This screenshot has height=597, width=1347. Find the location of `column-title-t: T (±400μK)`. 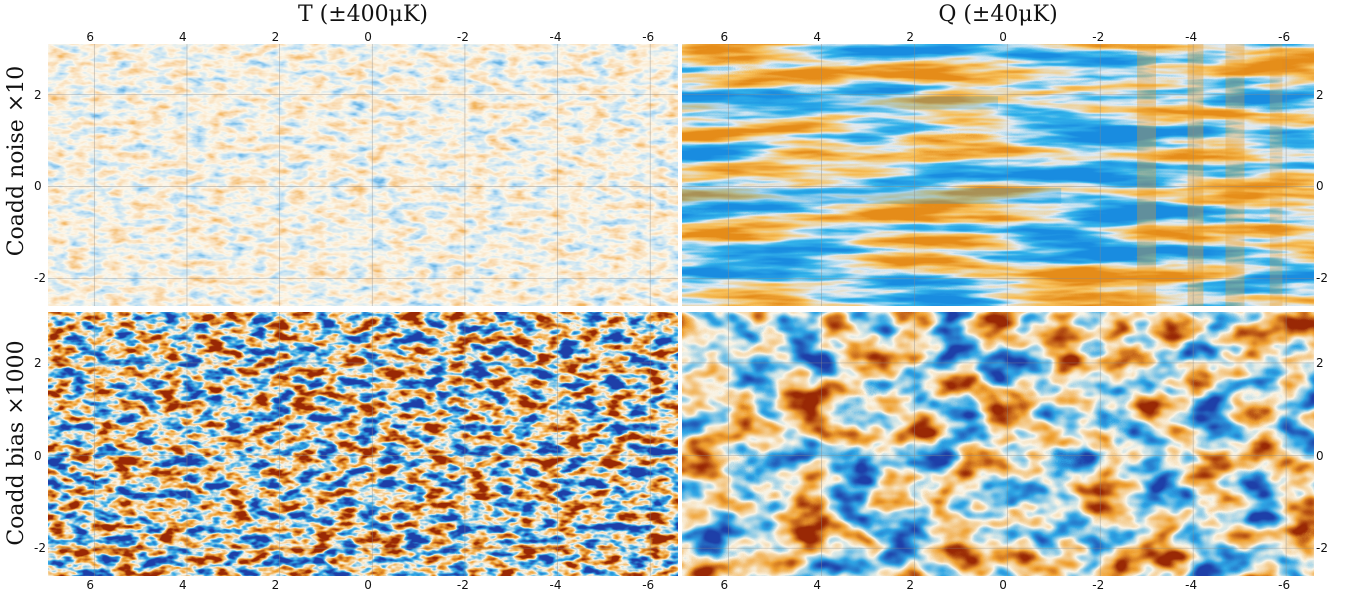

column-title-t: T (±400μK) is located at coordinates (363, 14).